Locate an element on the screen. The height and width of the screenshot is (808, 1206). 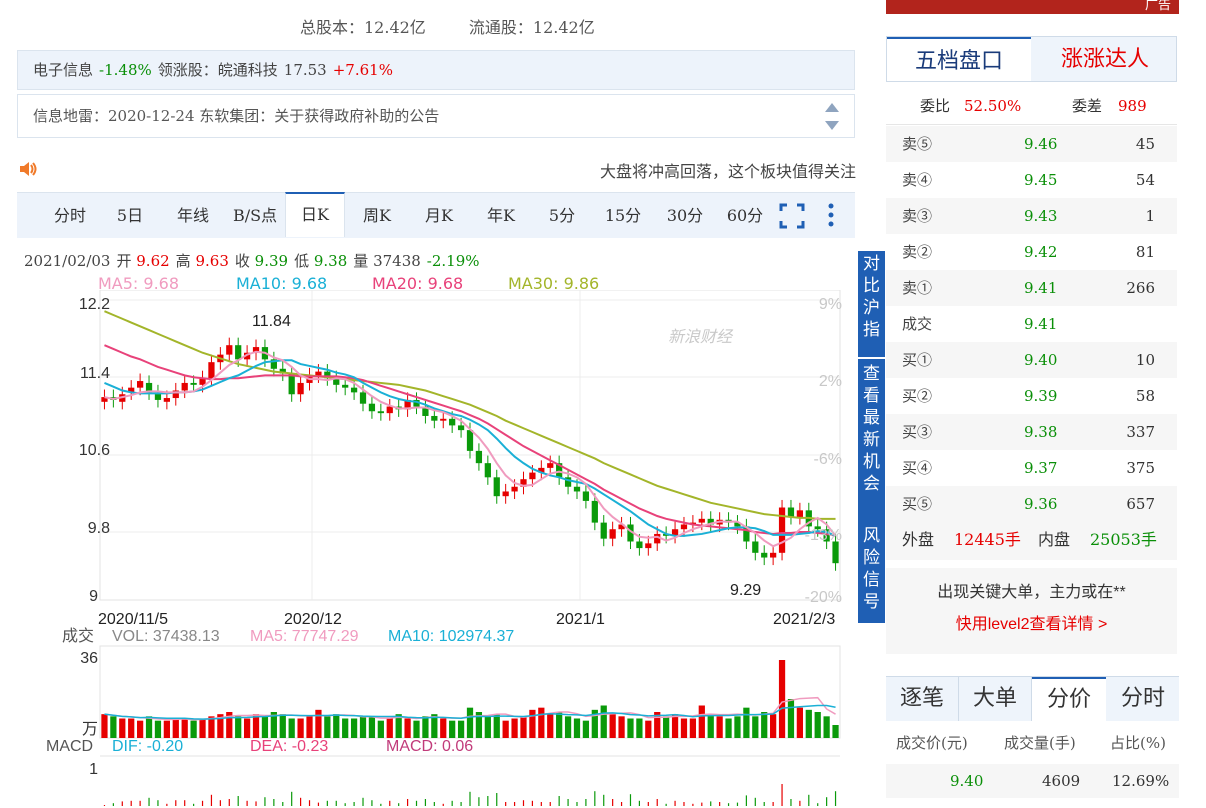
ma20-label: MA20: 9.68 is located at coordinates (418, 283).